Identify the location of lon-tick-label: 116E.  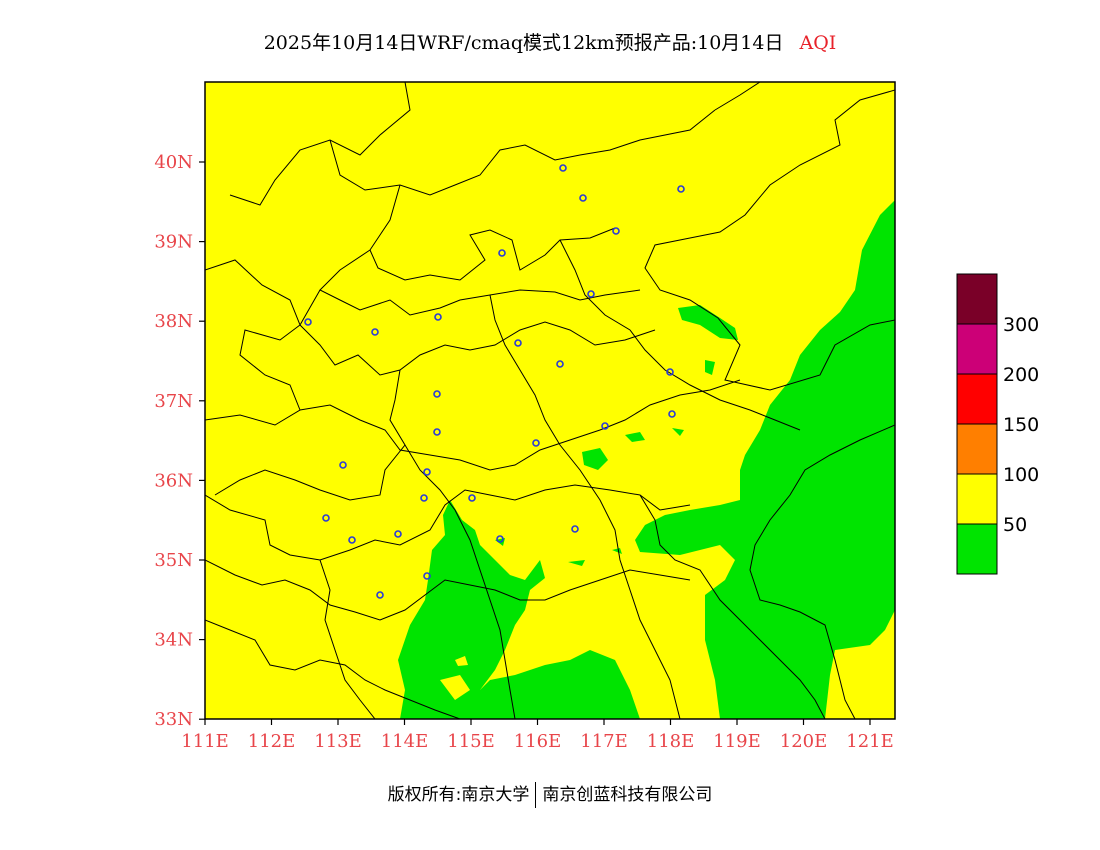
(538, 741).